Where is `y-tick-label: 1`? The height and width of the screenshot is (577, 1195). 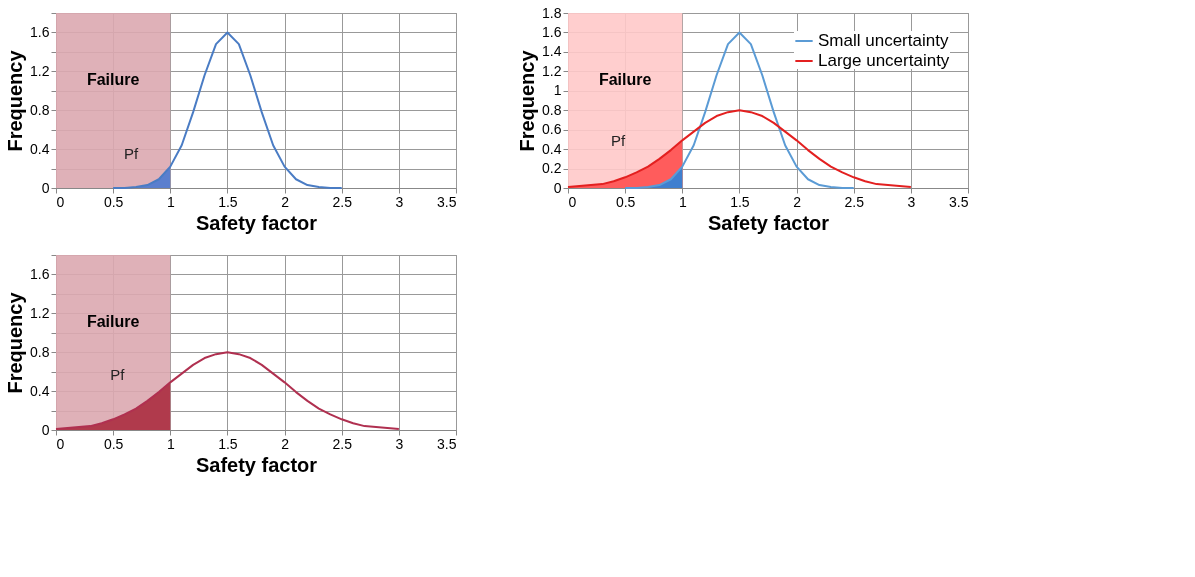 y-tick-label: 1 is located at coordinates (557, 90).